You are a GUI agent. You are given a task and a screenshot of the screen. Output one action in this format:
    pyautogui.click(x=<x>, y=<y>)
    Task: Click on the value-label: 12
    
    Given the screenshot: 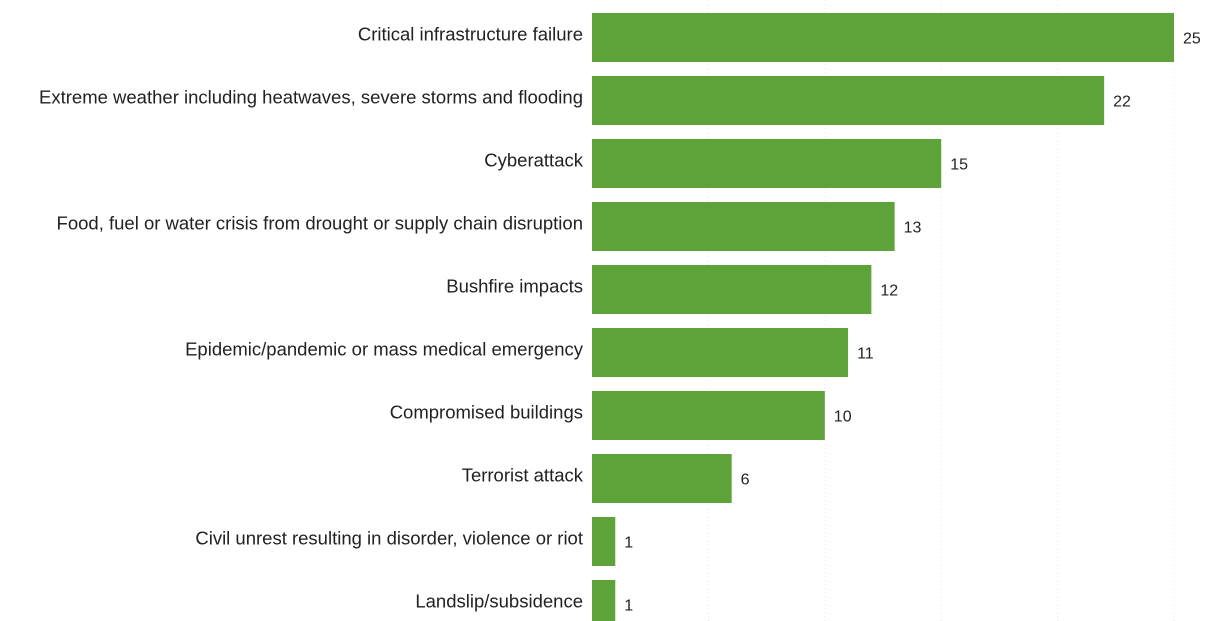 What is the action you would take?
    pyautogui.click(x=889, y=291)
    